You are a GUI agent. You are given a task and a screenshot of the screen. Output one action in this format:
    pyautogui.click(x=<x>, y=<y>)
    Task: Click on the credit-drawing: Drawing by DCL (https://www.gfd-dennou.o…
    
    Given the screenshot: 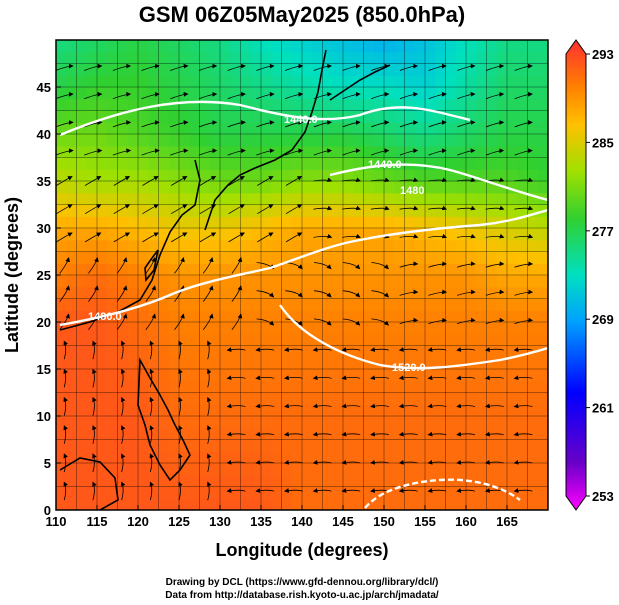 What is the action you would take?
    pyautogui.click(x=302, y=582)
    